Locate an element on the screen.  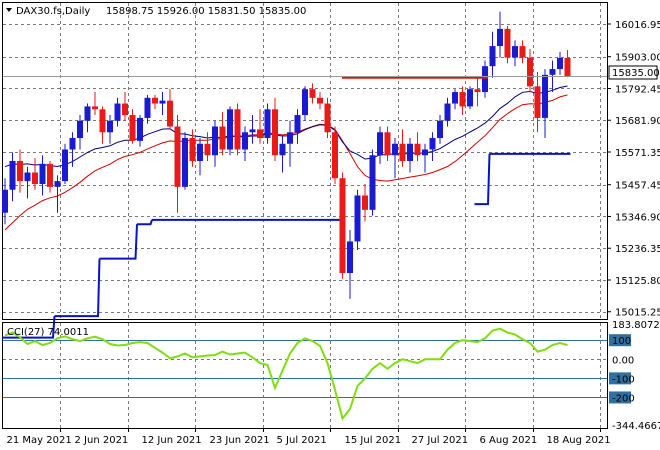
price-tick-label: 16016.95 is located at coordinates (637, 25).